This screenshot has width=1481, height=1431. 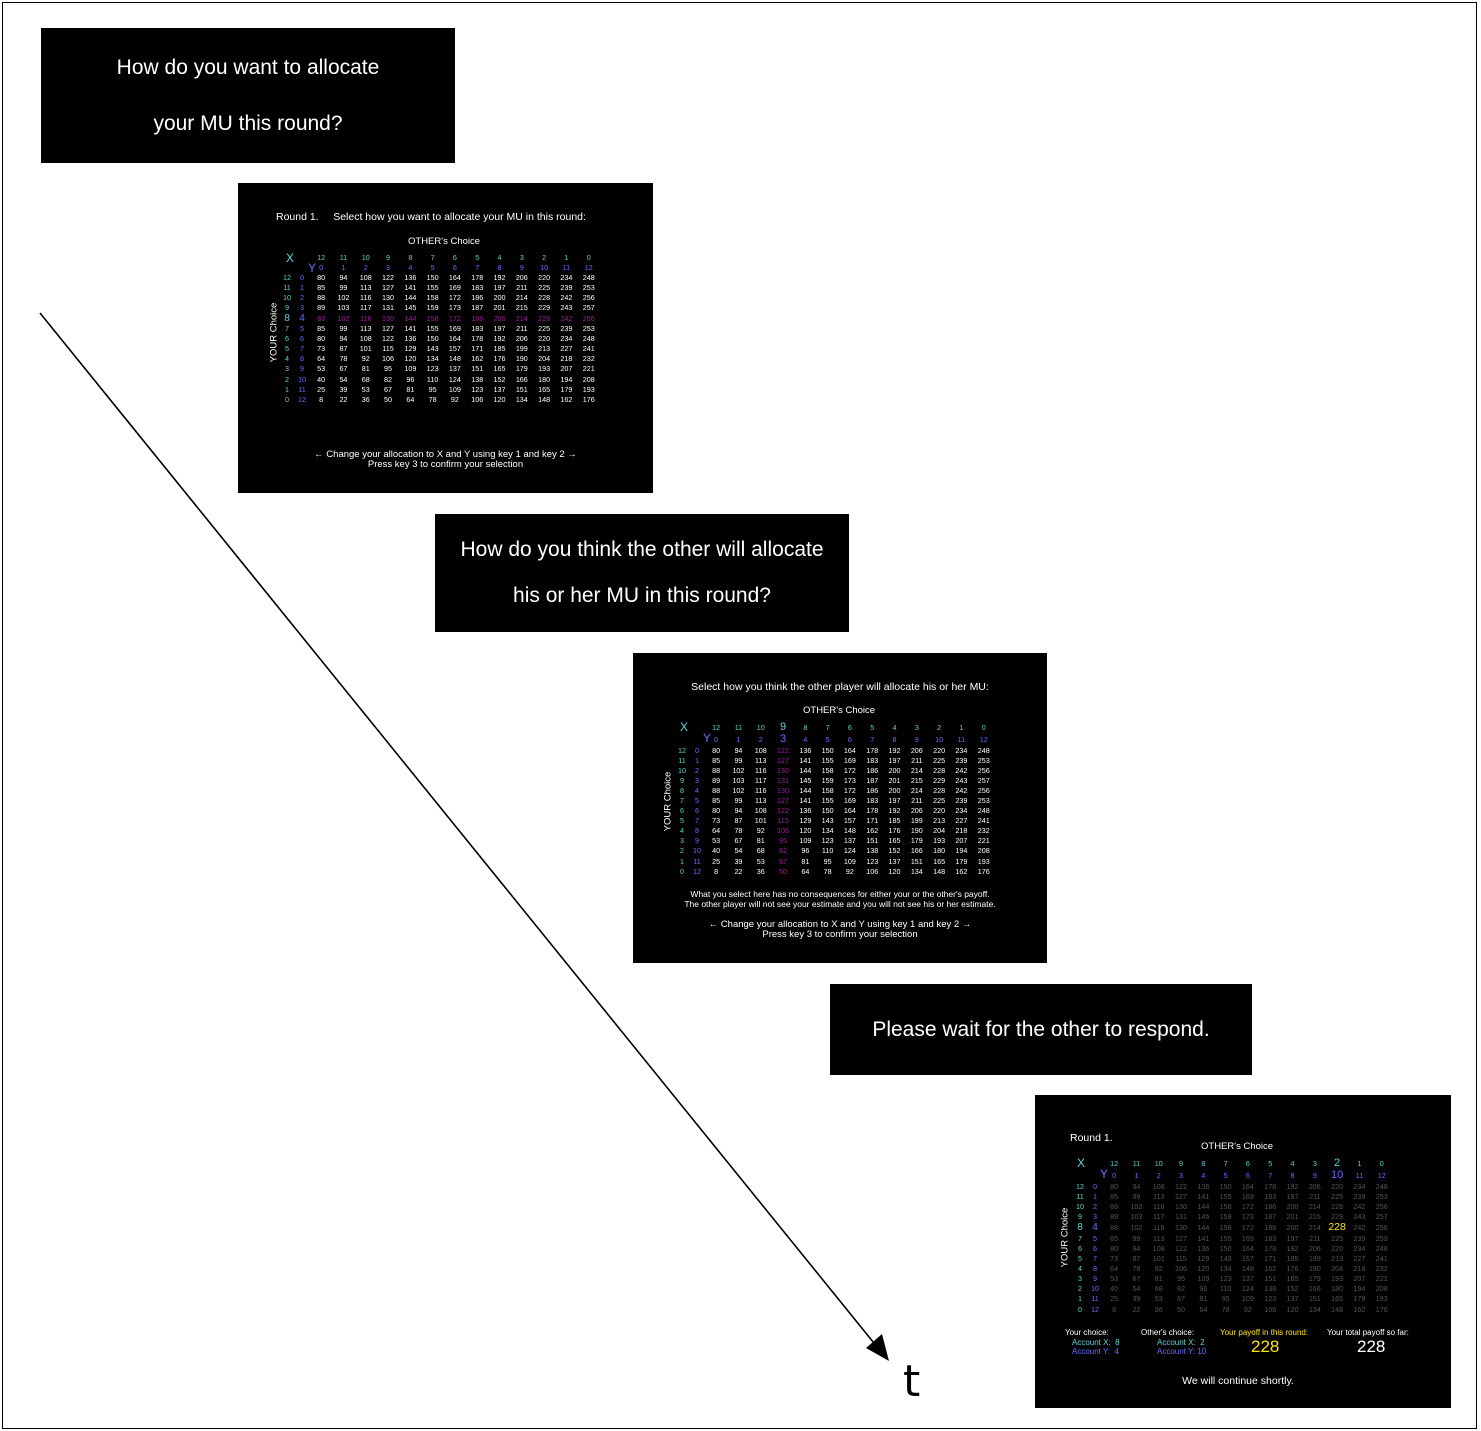 I want to click on payoff-cell: 253, so click(x=983, y=801).